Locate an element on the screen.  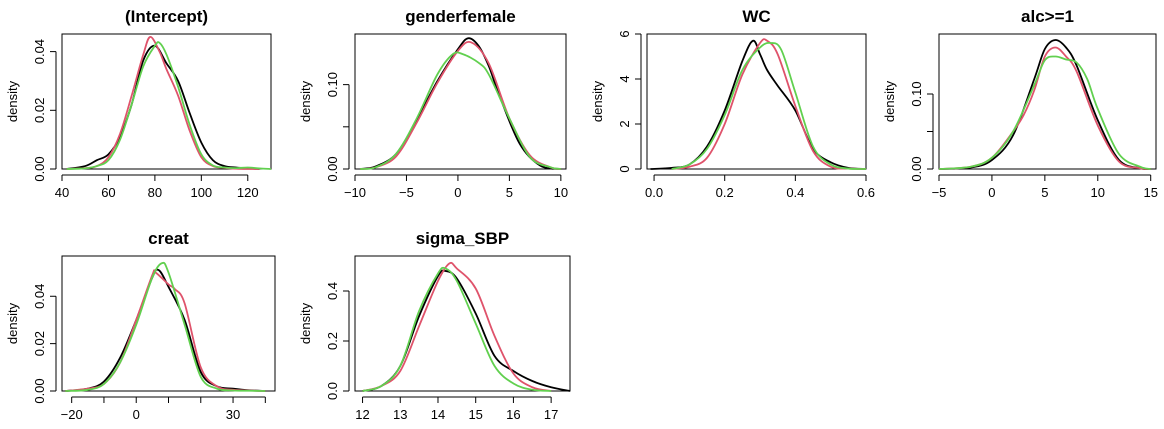
panel-title: genderfemale is located at coordinates (460, 16).